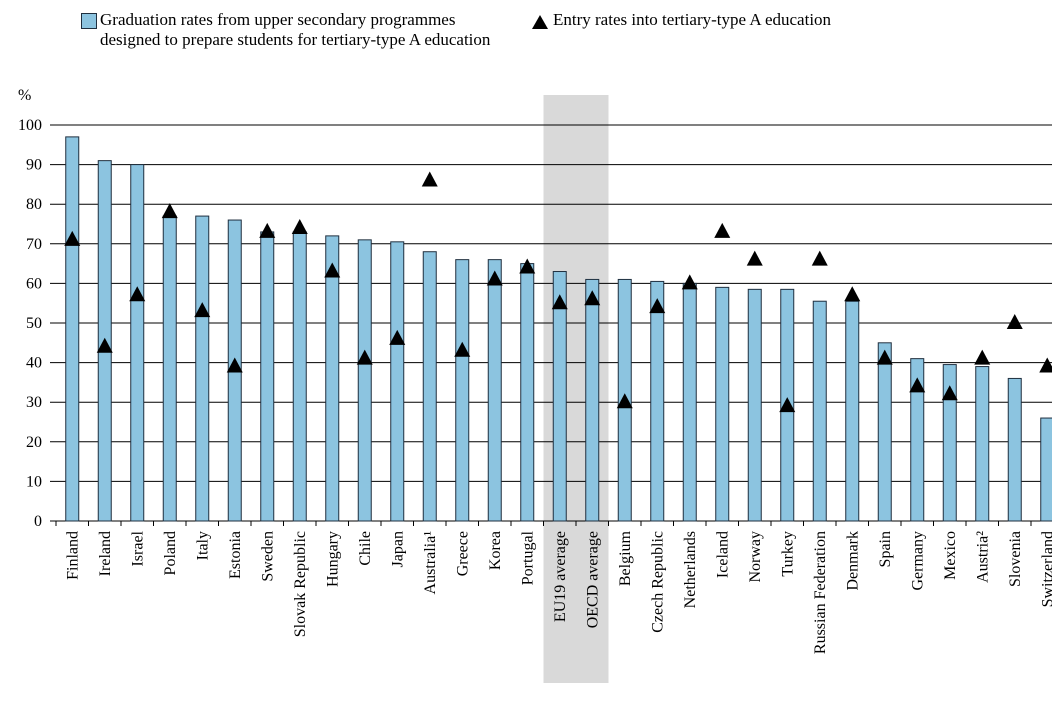 This screenshot has height=702, width=1052. I want to click on y-tick-label: 70, so click(34, 244).